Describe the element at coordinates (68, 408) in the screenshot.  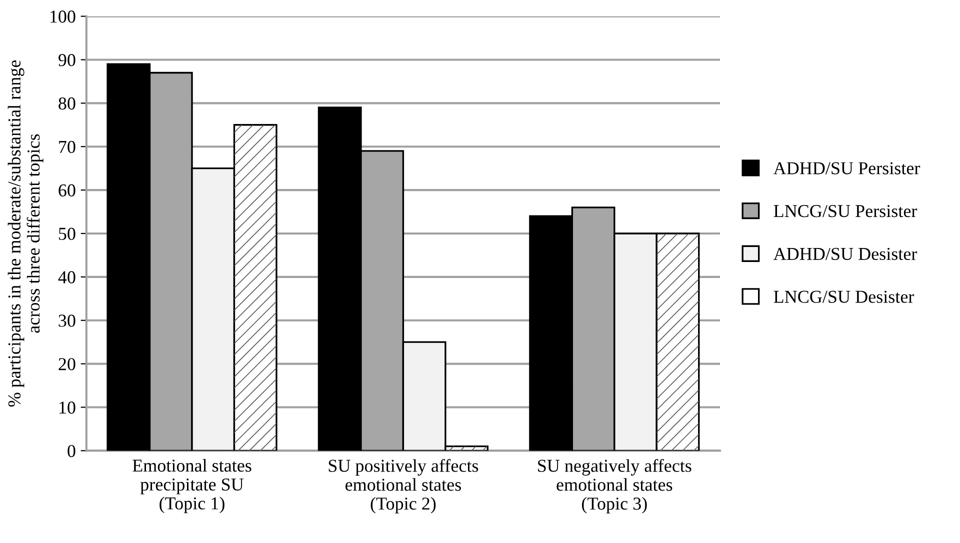
I see `y-tick-label: 10` at that location.